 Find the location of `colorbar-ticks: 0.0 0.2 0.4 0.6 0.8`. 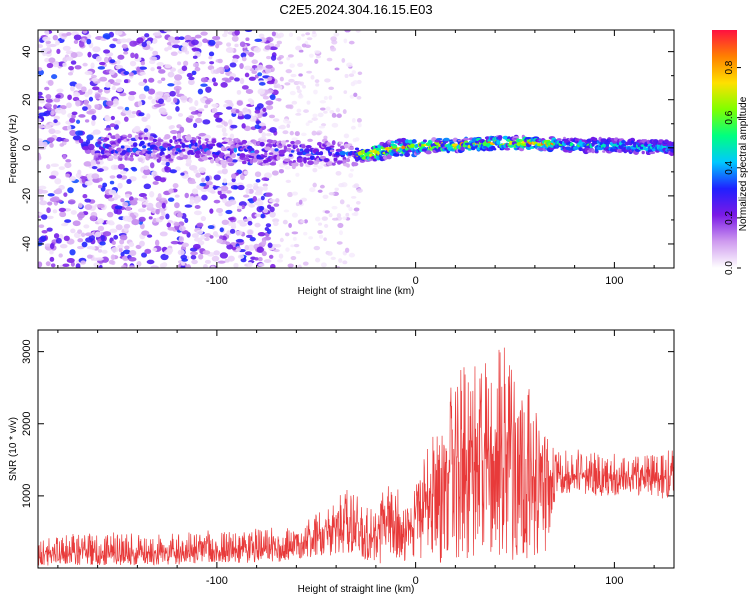

colorbar-ticks: 0.0 0.2 0.4 0.6 0.8 is located at coordinates (732, 167).